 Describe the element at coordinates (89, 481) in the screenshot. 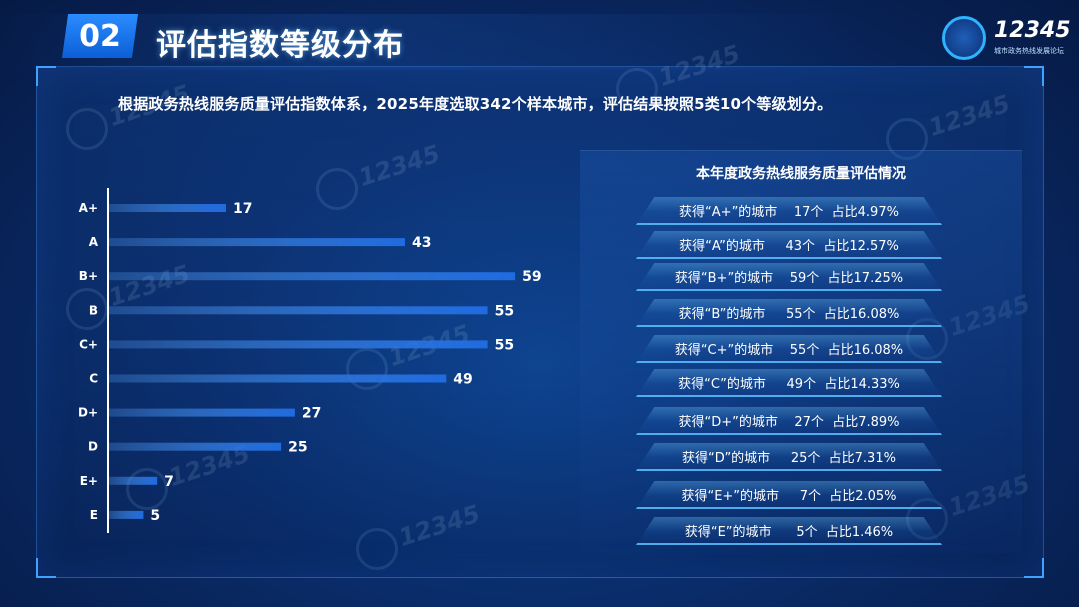

I see `category-label: E+` at that location.